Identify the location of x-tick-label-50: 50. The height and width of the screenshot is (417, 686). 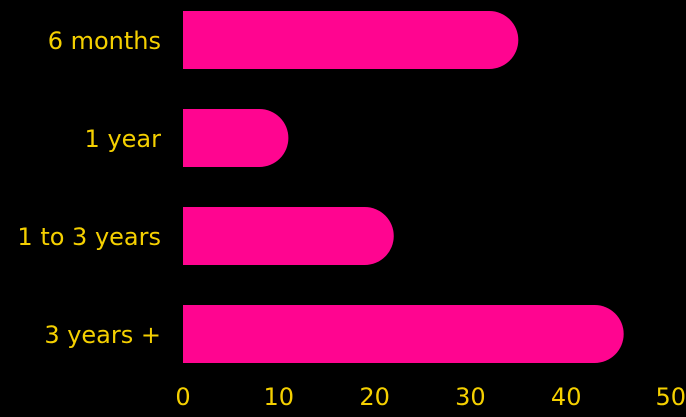
(670, 397).